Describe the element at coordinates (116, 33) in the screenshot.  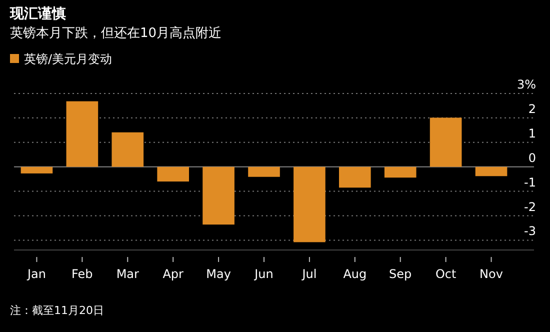
I see `chart-subtitle: 英镑本月下跌，但还在10月高点附近` at that location.